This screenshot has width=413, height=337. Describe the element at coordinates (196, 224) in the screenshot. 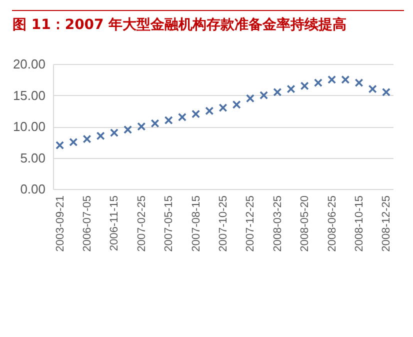

I see `x-tick-label: 2007-08-15` at that location.